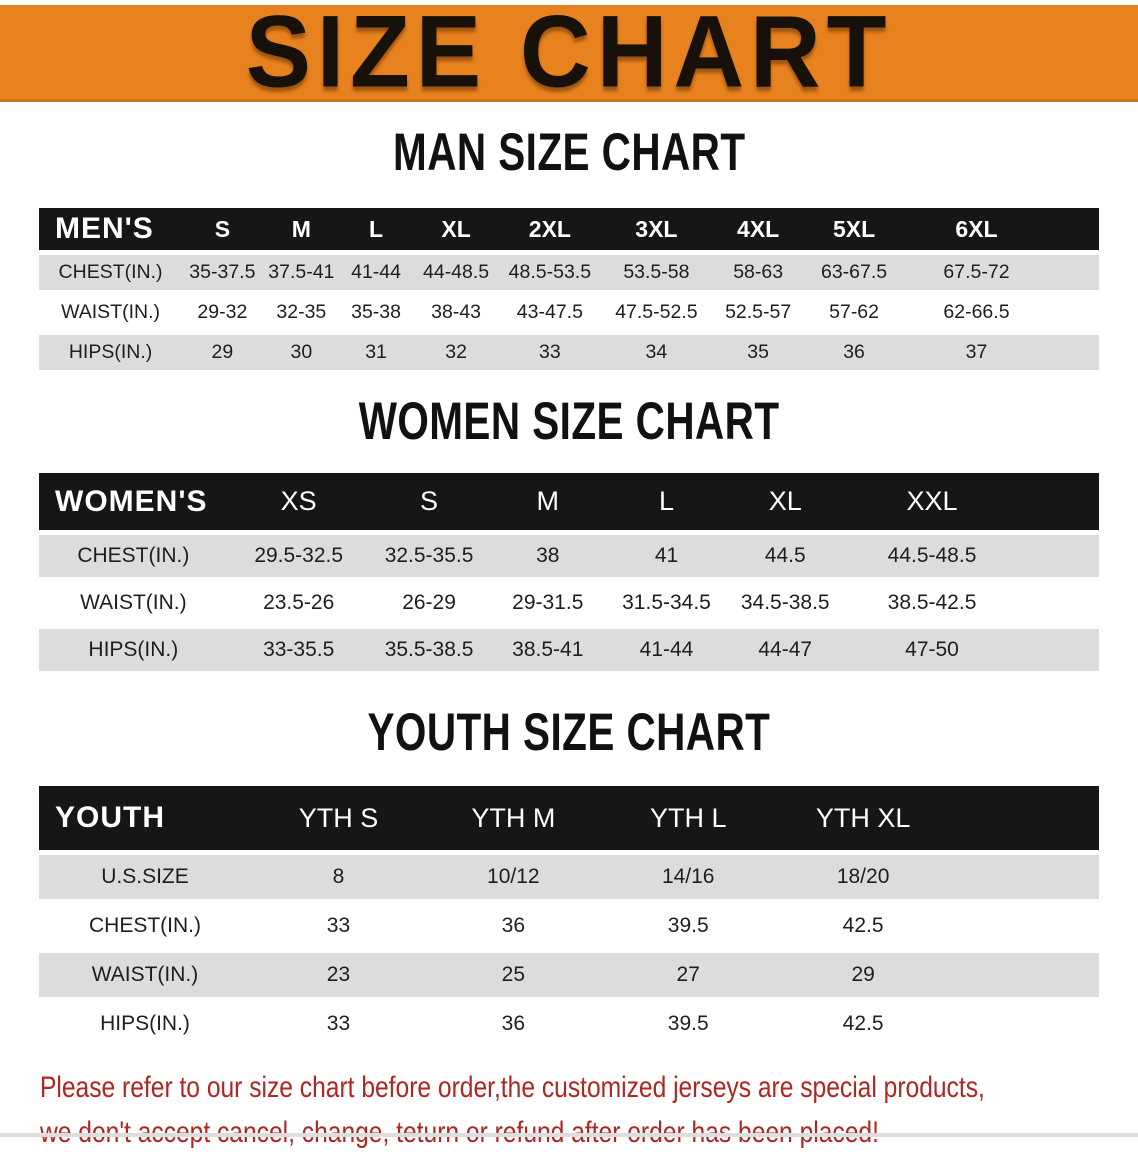  Describe the element at coordinates (299, 602) in the screenshot. I see `value-cell: 23.5-26` at that location.